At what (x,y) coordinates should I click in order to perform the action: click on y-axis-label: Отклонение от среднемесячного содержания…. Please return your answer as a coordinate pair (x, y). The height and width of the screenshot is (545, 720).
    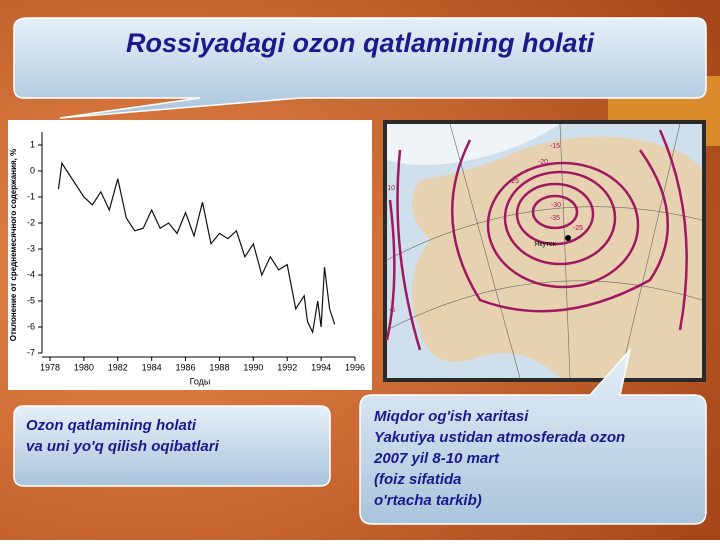
    Looking at the image, I should click on (13, 245).